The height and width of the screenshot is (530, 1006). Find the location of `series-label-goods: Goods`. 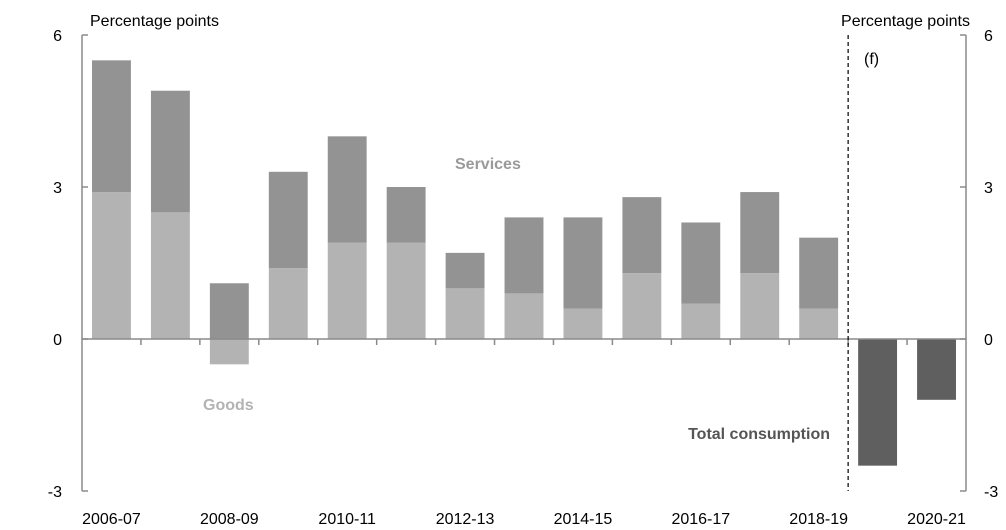

series-label-goods: Goods is located at coordinates (228, 405).